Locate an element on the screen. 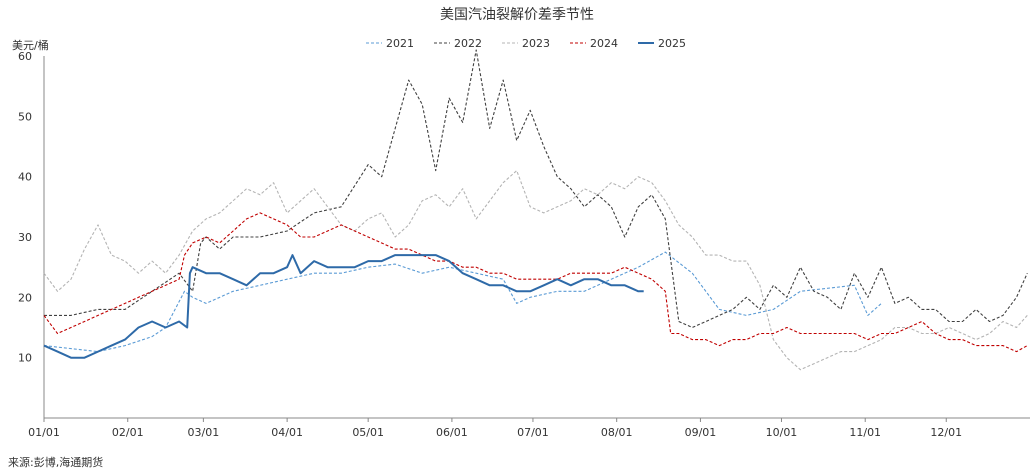  x-tick-label: 11/01 is located at coordinates (865, 432).